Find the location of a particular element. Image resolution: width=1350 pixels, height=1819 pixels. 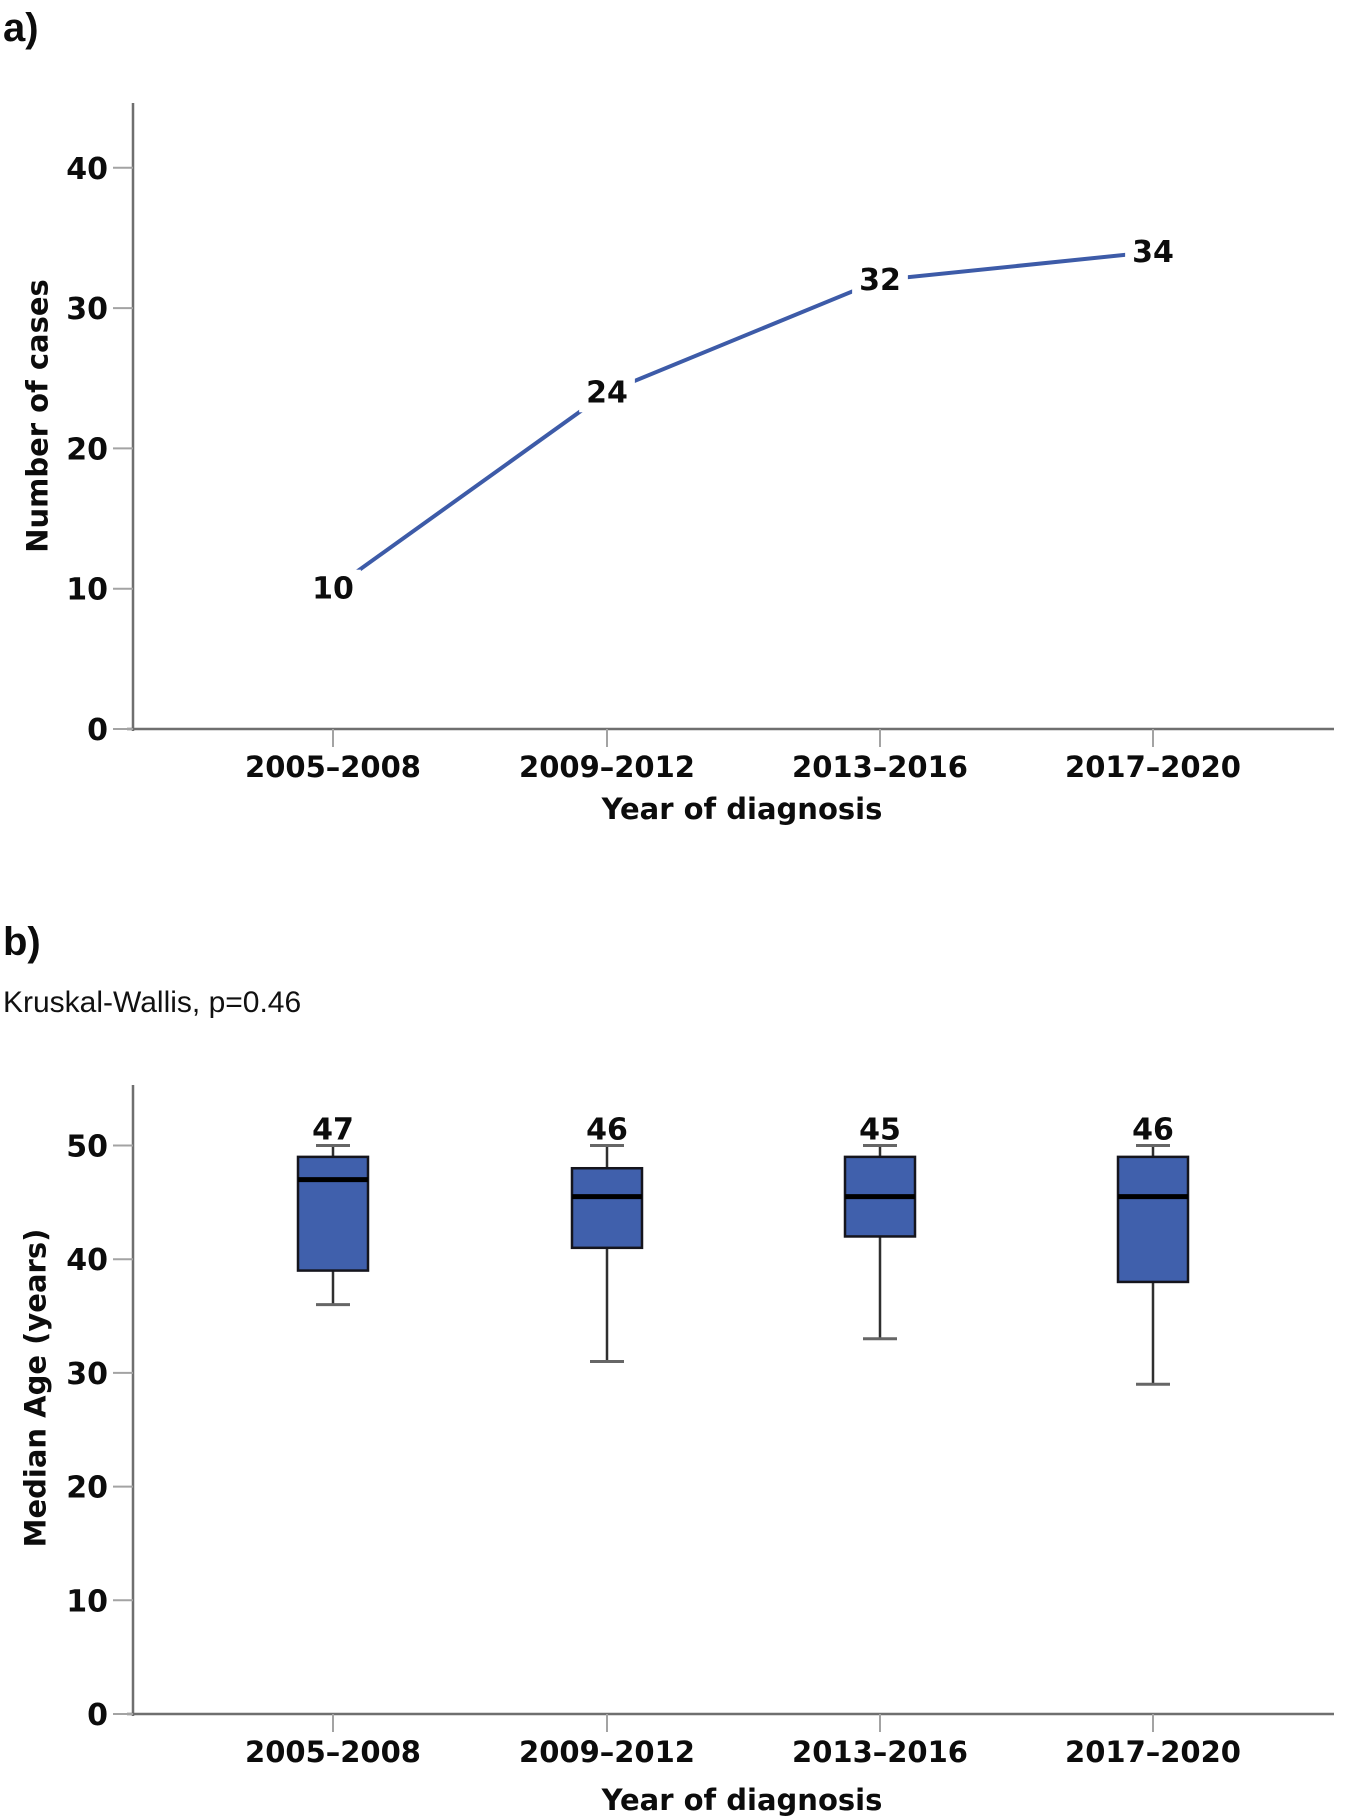

panel-a-x-axis-title: Year of diagnosis is located at coordinates (742, 809).